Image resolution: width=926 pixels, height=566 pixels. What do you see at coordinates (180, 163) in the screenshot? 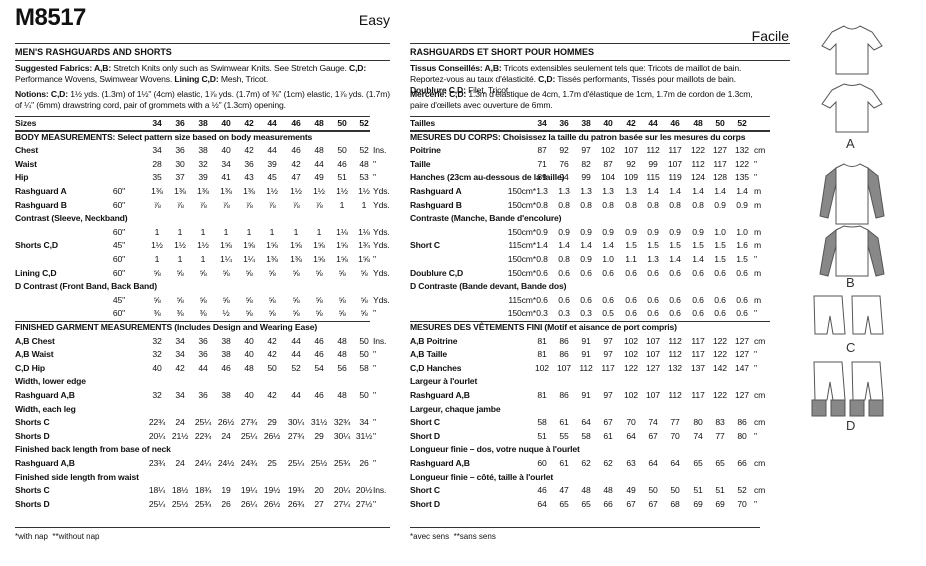
I see `measurement: 30` at bounding box center [180, 163].